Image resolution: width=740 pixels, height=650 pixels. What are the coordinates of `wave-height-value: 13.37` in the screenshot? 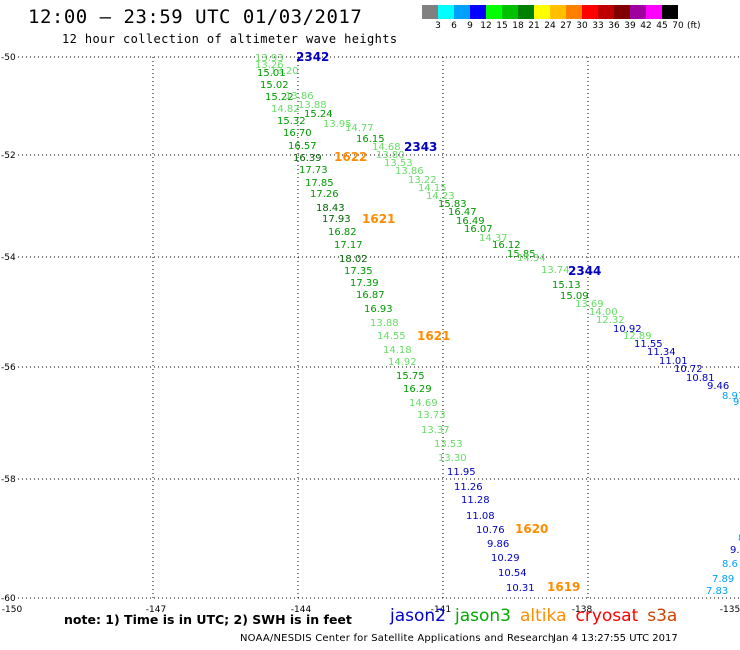 It's located at (435, 430).